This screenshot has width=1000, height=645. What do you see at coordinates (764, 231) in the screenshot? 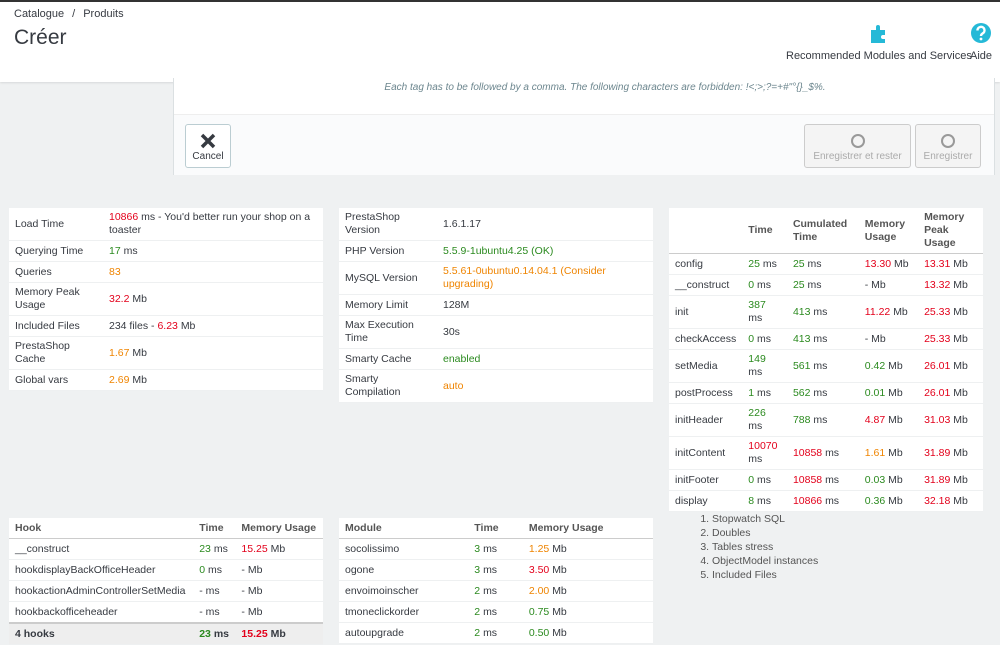
I see `column-header: Time` at bounding box center [764, 231].